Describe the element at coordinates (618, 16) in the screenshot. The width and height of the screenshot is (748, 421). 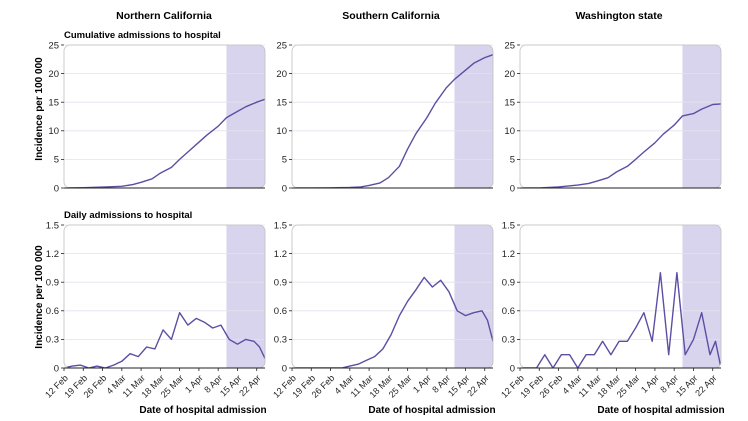
I see `column-title-washington-state: Washington state` at that location.